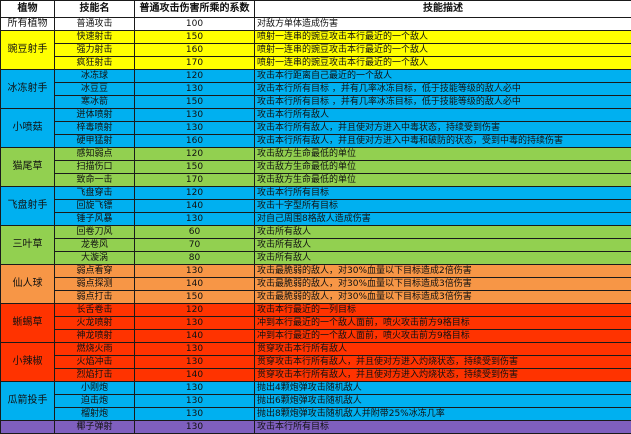  Describe the element at coordinates (443, 206) in the screenshot. I see `description-cell: 攻击十字型所有目标` at that location.